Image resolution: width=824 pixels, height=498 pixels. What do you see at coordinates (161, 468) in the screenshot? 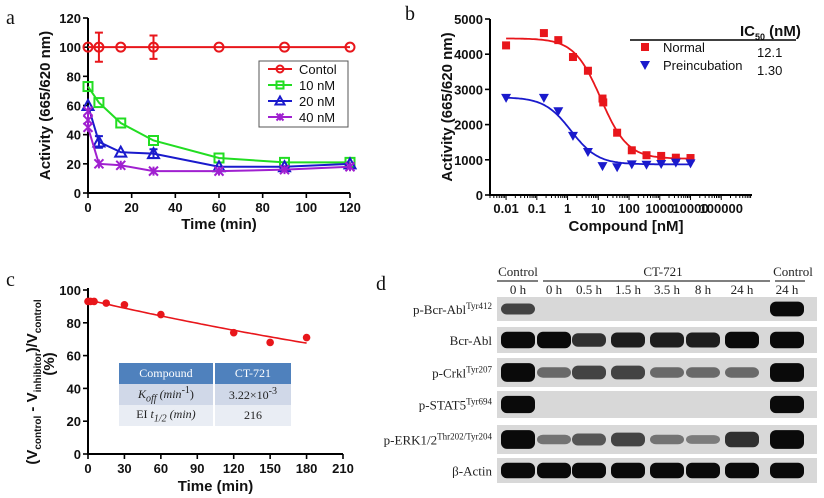
I see `x-tick-label: 60` at bounding box center [161, 468].